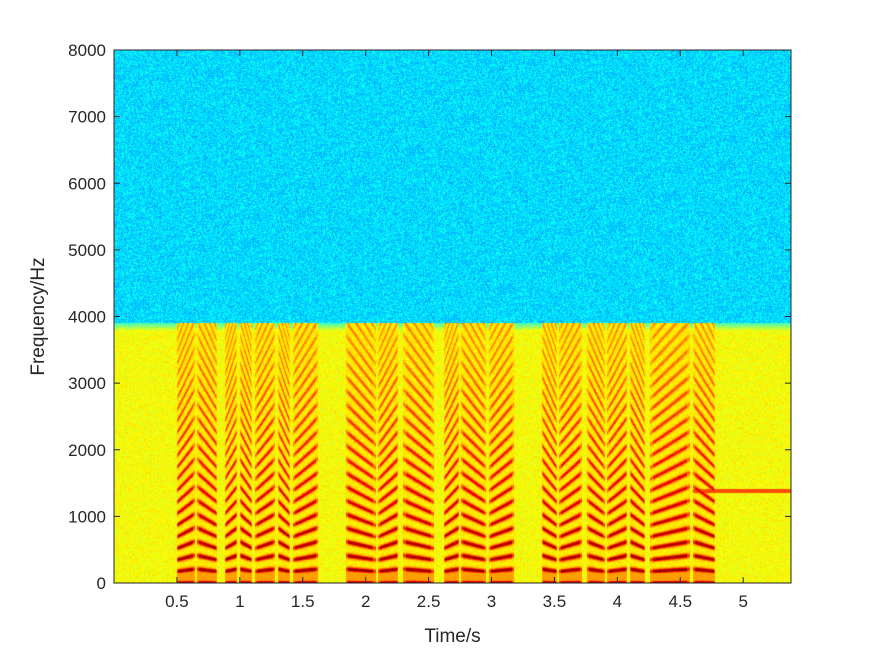  I want to click on x-tick-label: 4.5, so click(680, 601).